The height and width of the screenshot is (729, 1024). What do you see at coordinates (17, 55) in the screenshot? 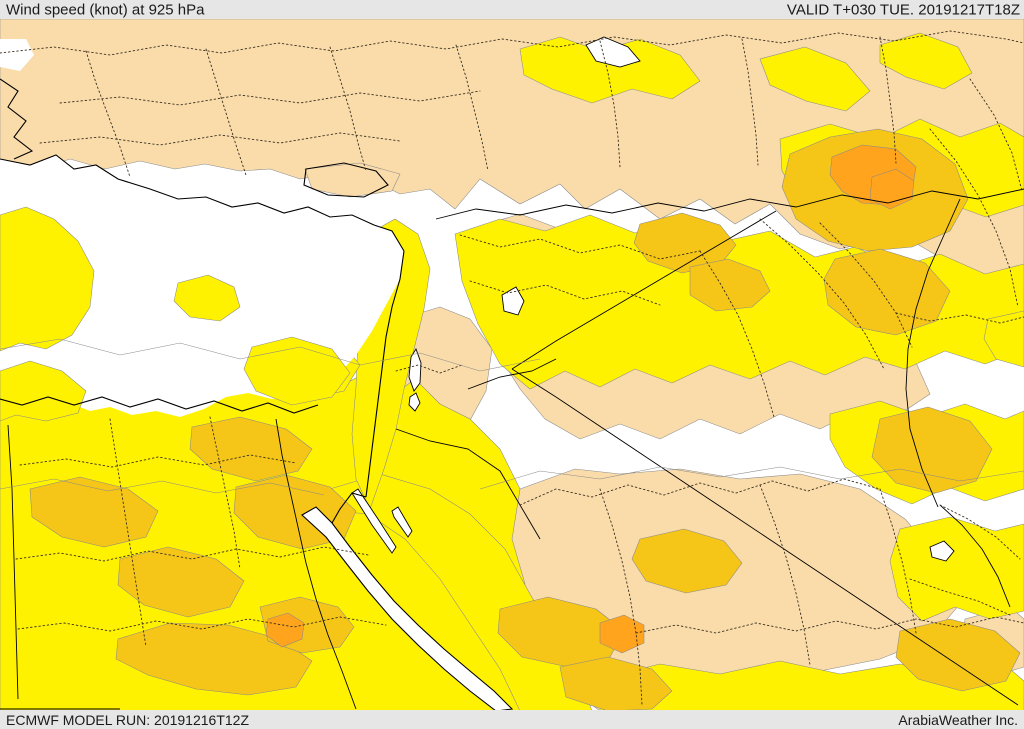
I see `black-sea` at bounding box center [17, 55].